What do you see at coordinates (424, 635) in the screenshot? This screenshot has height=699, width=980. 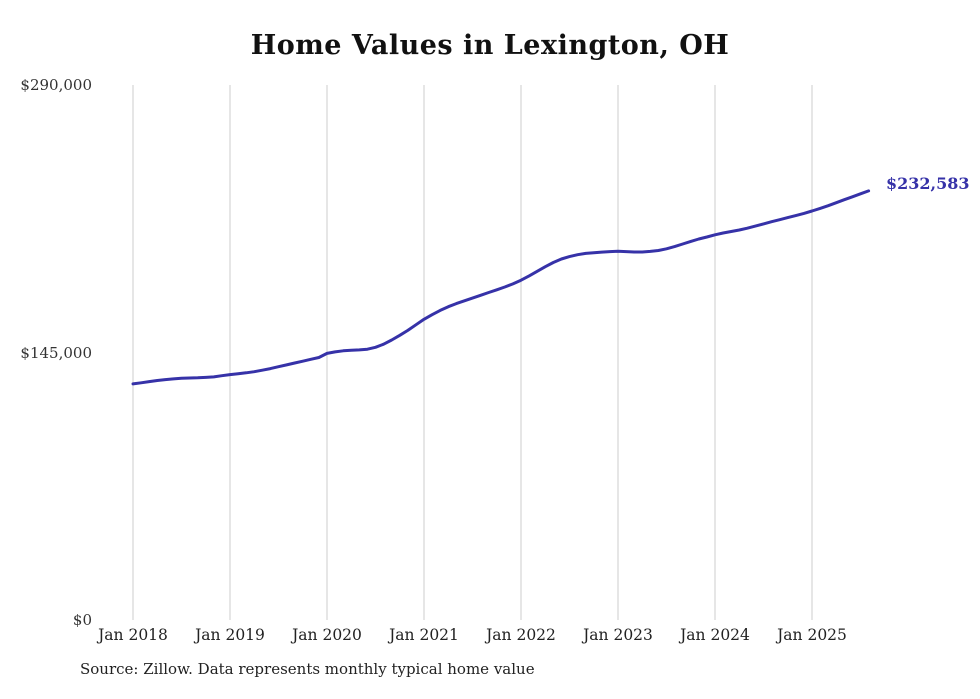 I see `x-axis-tick-jan-2021: Jan 2021` at bounding box center [424, 635].